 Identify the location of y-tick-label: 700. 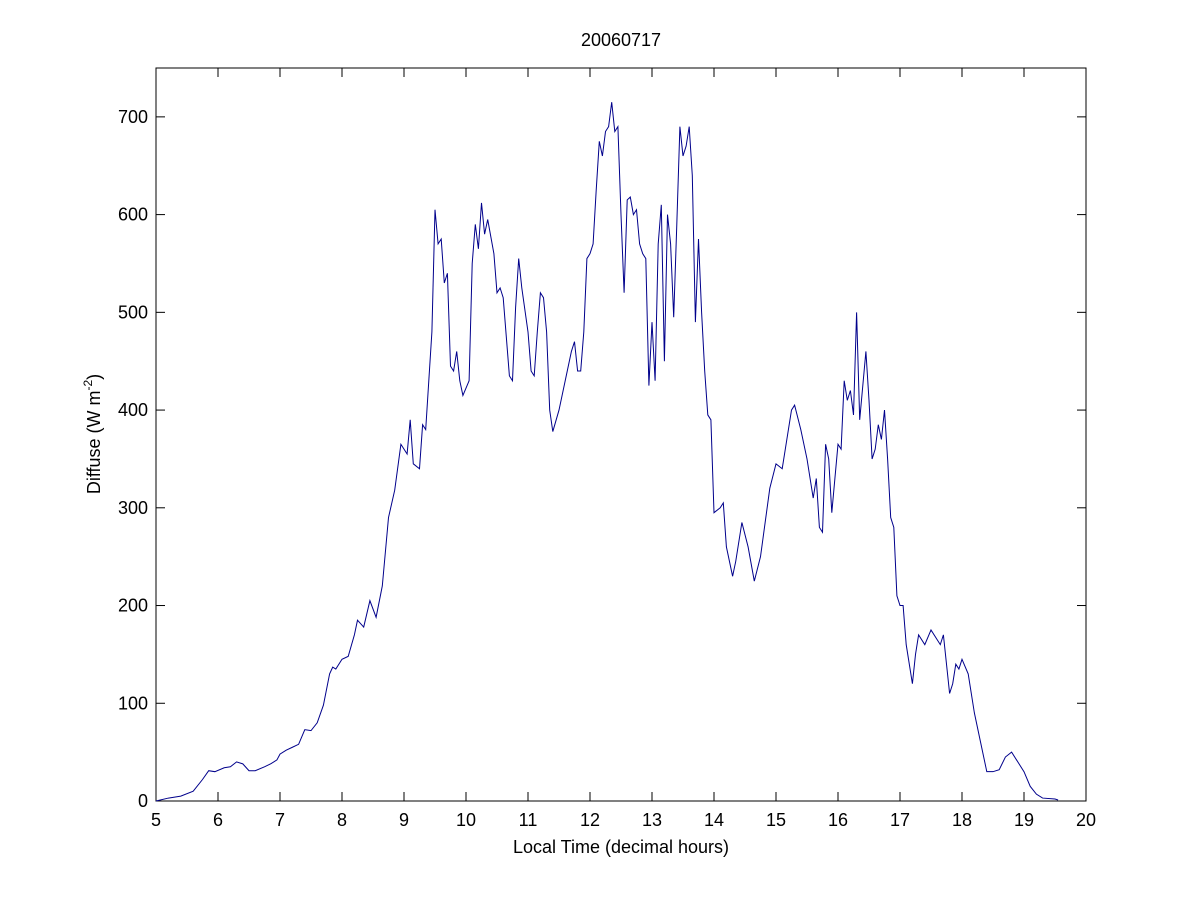
(133, 117).